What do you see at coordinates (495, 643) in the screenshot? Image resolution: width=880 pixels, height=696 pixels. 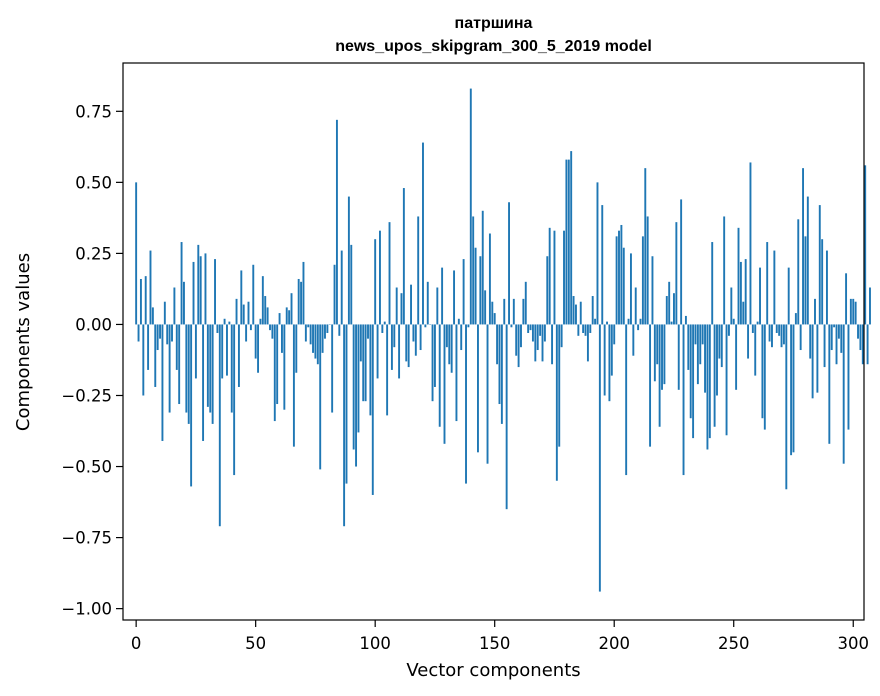 I see `x-tick-label: 150` at bounding box center [495, 643].